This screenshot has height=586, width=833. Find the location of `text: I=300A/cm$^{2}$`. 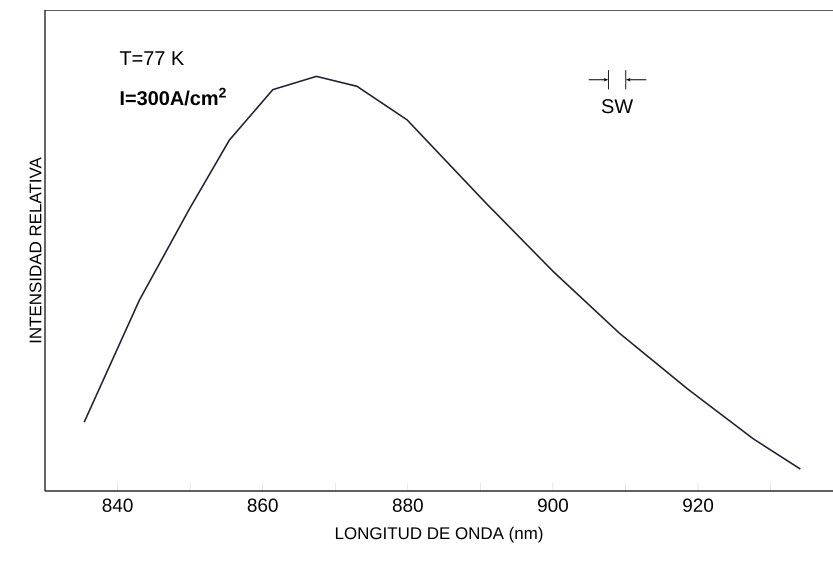

text: I=300A/cm$^{2}$ is located at coordinates (173, 97).